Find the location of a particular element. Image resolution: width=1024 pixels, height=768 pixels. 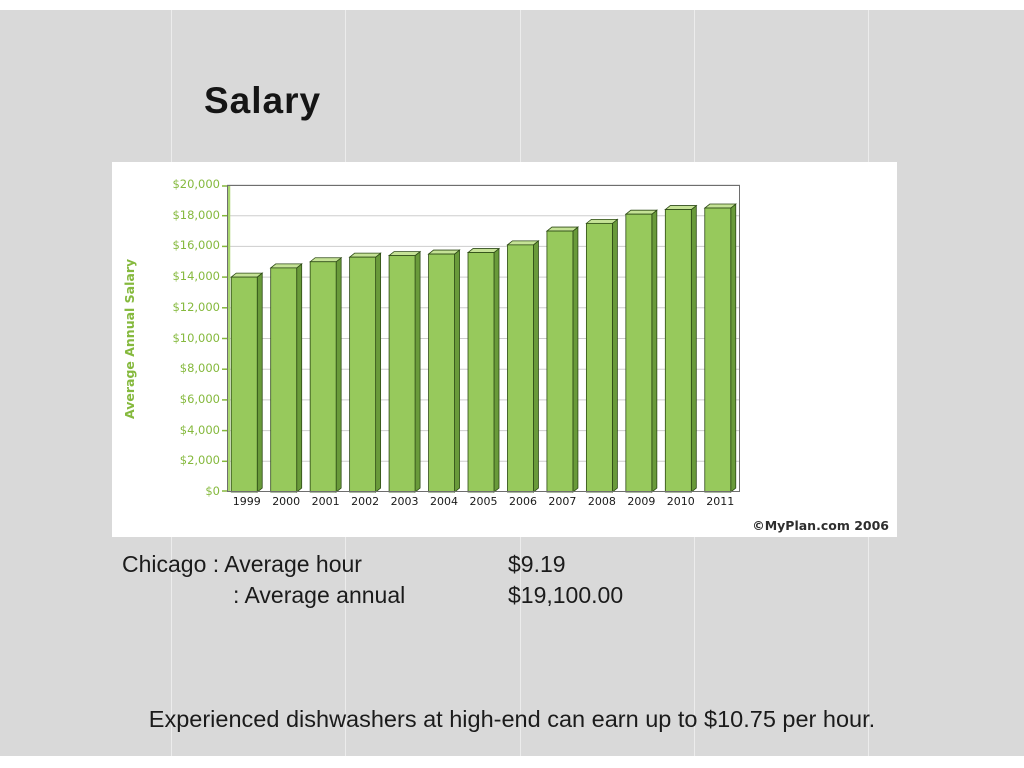

y-tick-label: $0 is located at coordinates (212, 491).